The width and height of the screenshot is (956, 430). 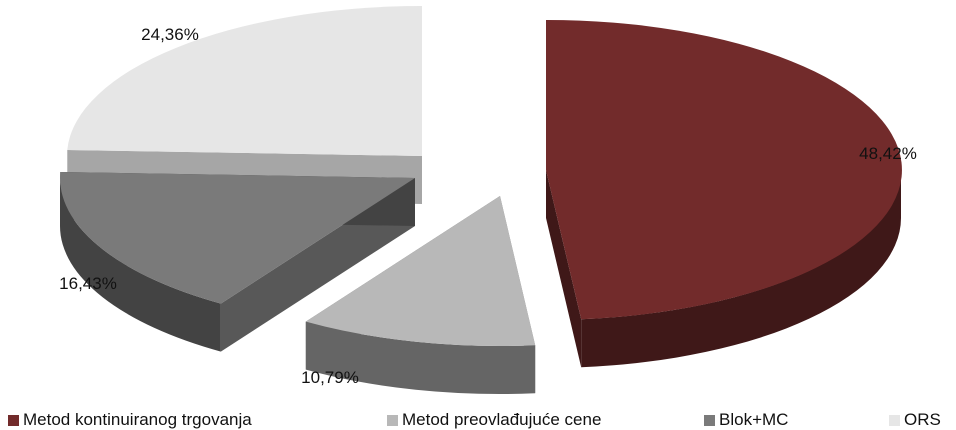 I want to click on legend-item-2: Blok+MC, so click(x=746, y=420).